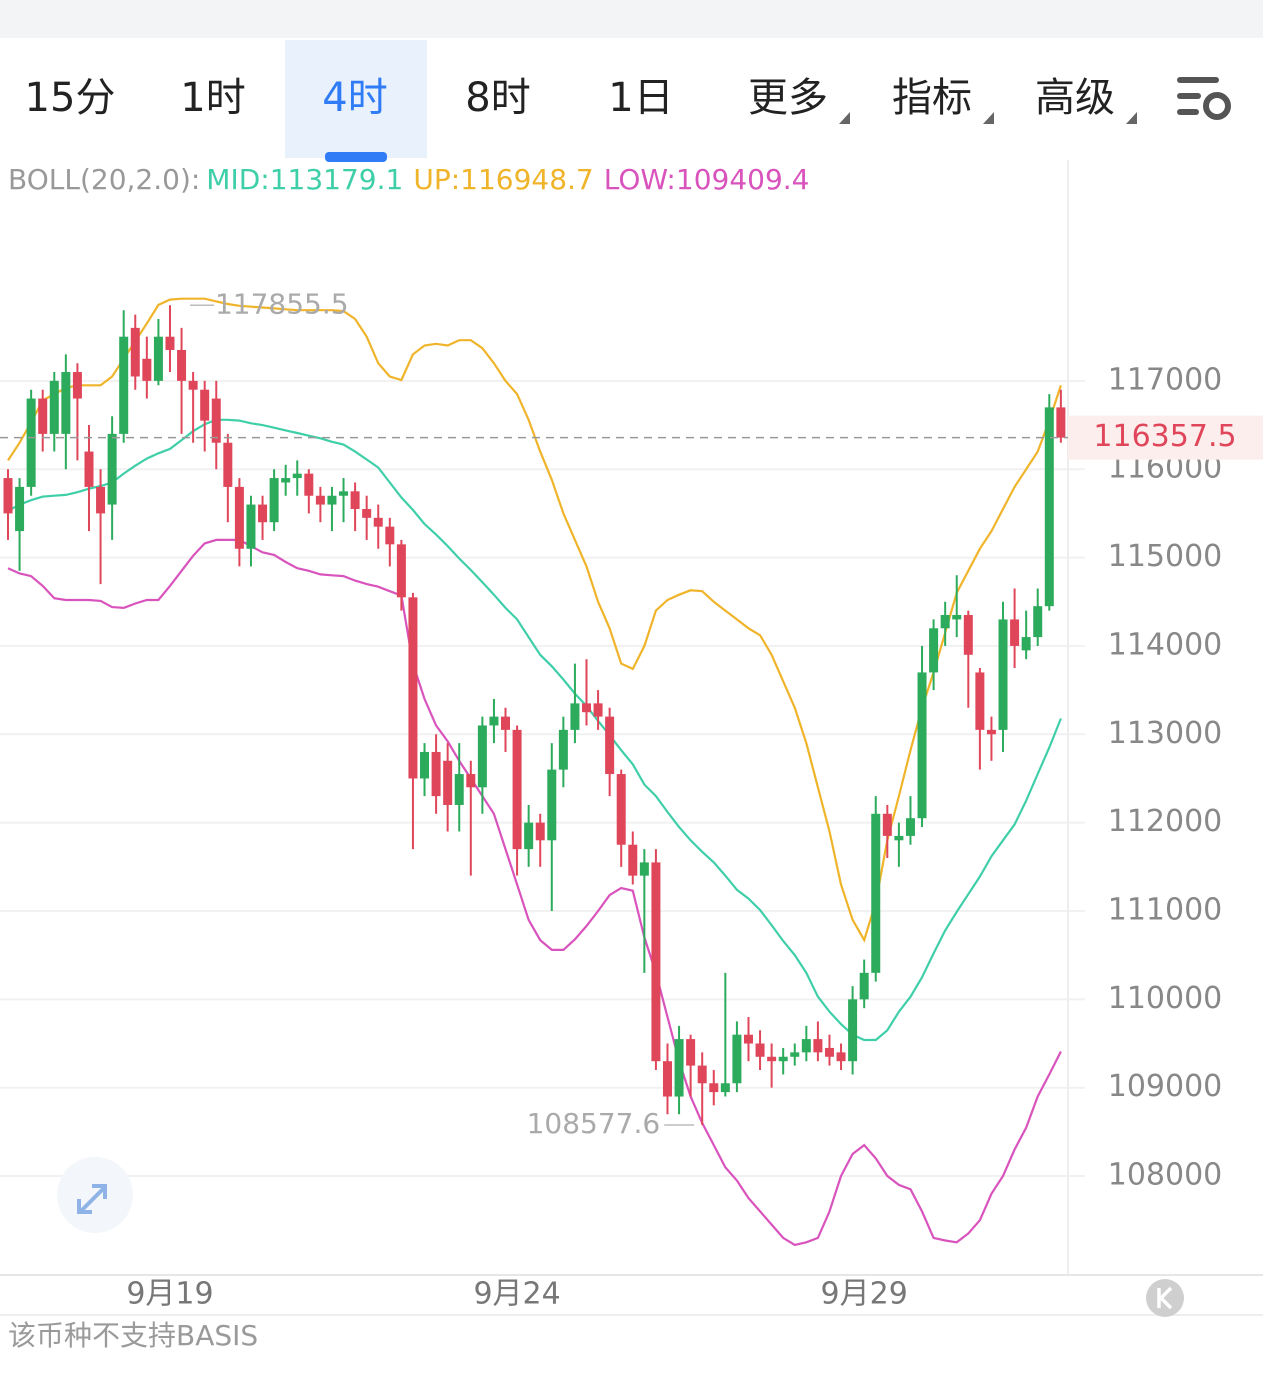  Describe the element at coordinates (356, 157) in the screenshot. I see `tab-underline` at that location.